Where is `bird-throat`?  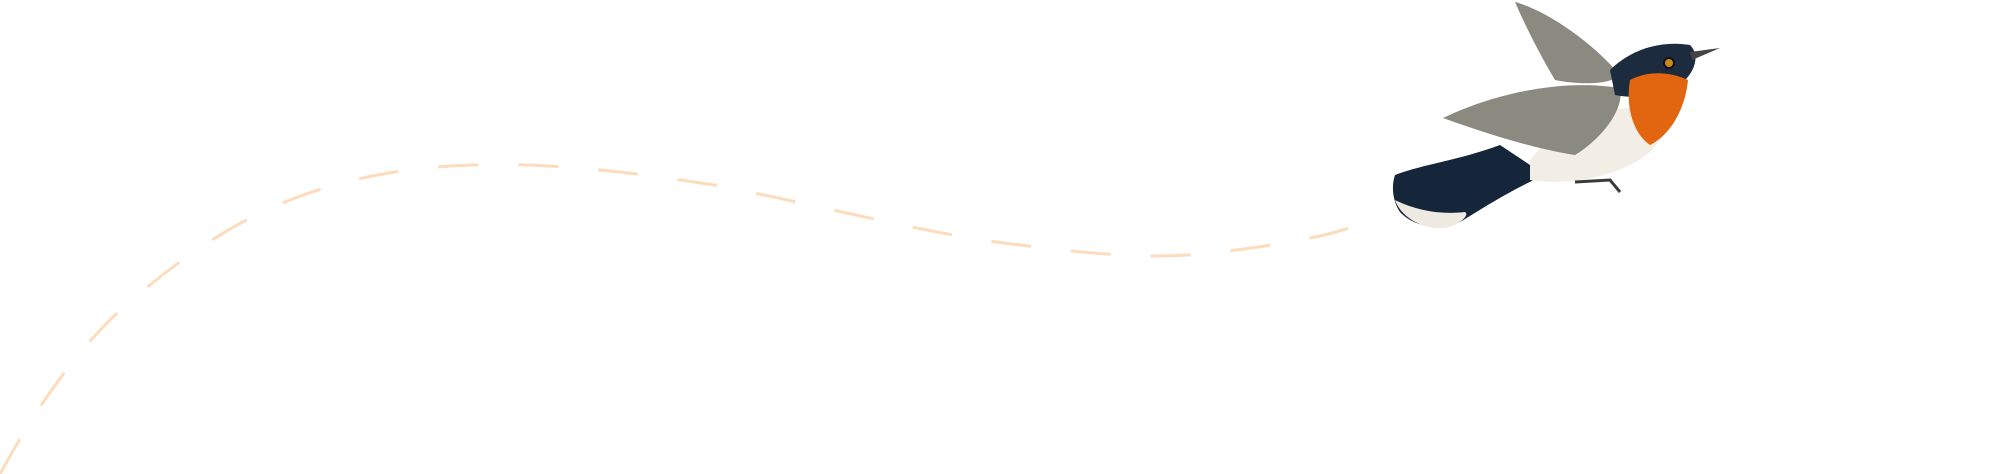 bird-throat is located at coordinates (1658, 109).